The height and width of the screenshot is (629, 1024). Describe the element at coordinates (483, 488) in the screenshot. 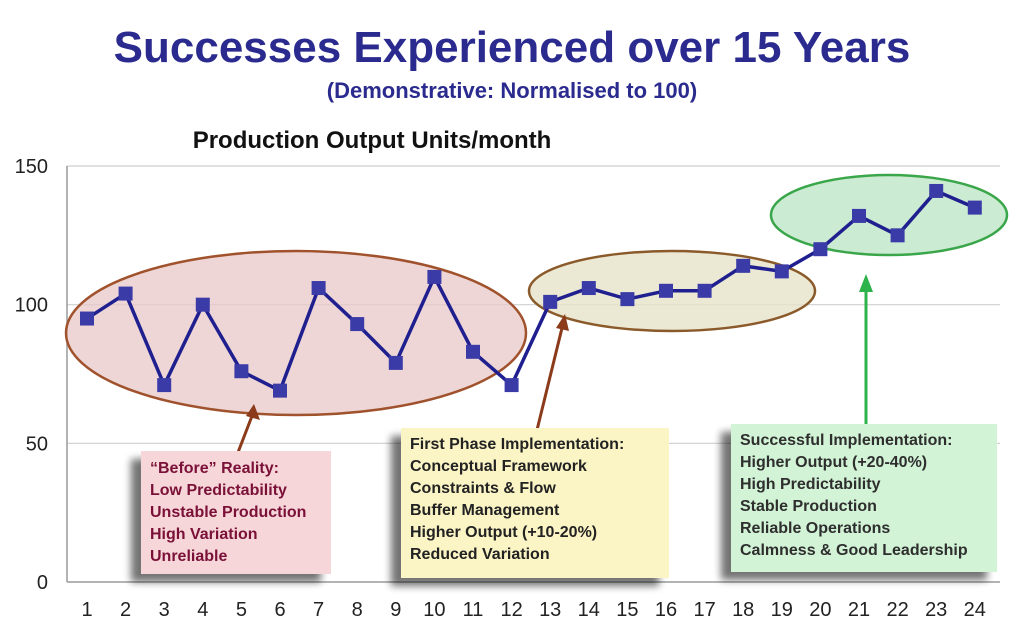

I see `annotation-line: Constraints & Flow` at that location.